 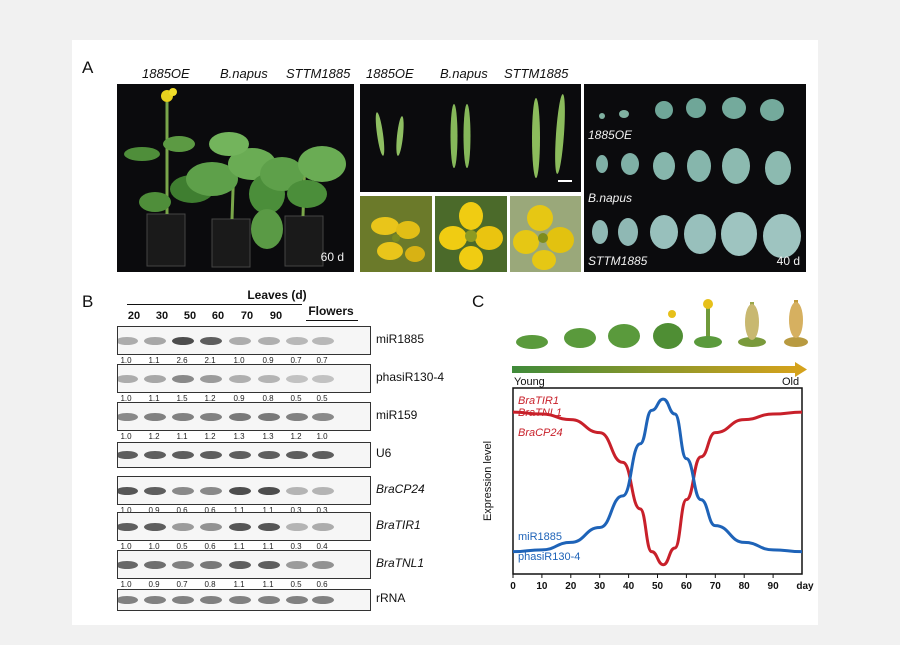 What do you see at coordinates (536, 73) in the screenshot?
I see `silique-label-sttm1885: STTM1885` at bounding box center [536, 73].